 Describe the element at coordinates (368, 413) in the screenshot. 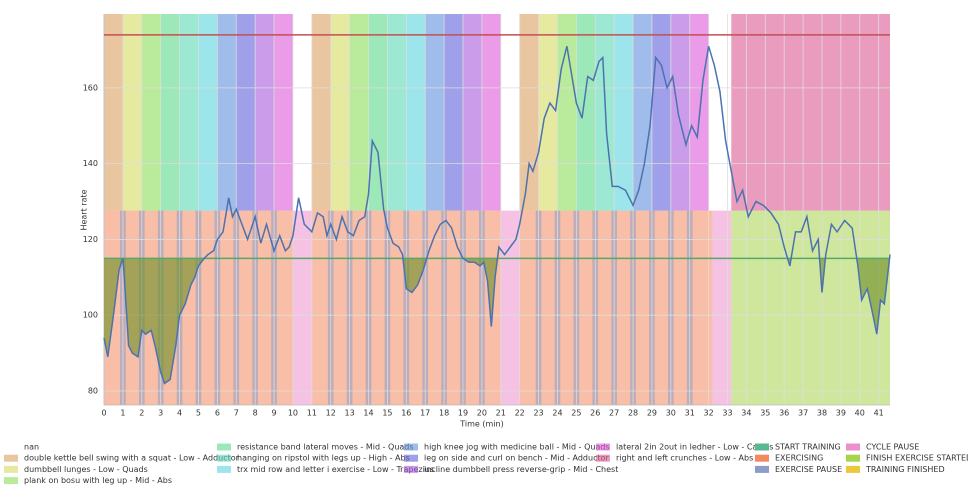

I see `x-tick-label: 14` at that location.